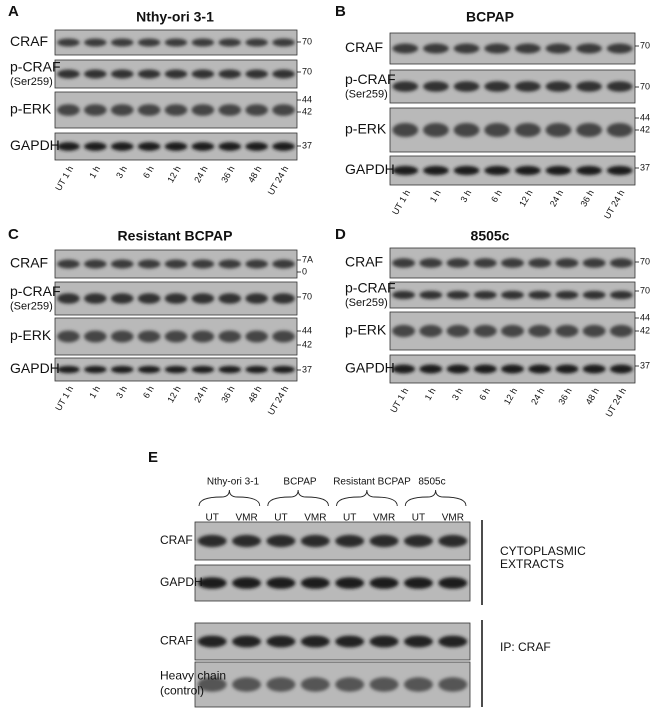 This screenshot has width=650, height=710. I want to click on lane-label: 6 h, so click(148, 392).